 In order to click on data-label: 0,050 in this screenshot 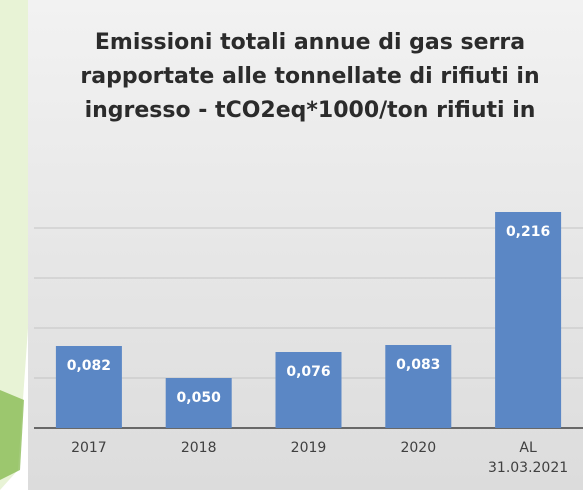, I will do `click(198, 398)`.